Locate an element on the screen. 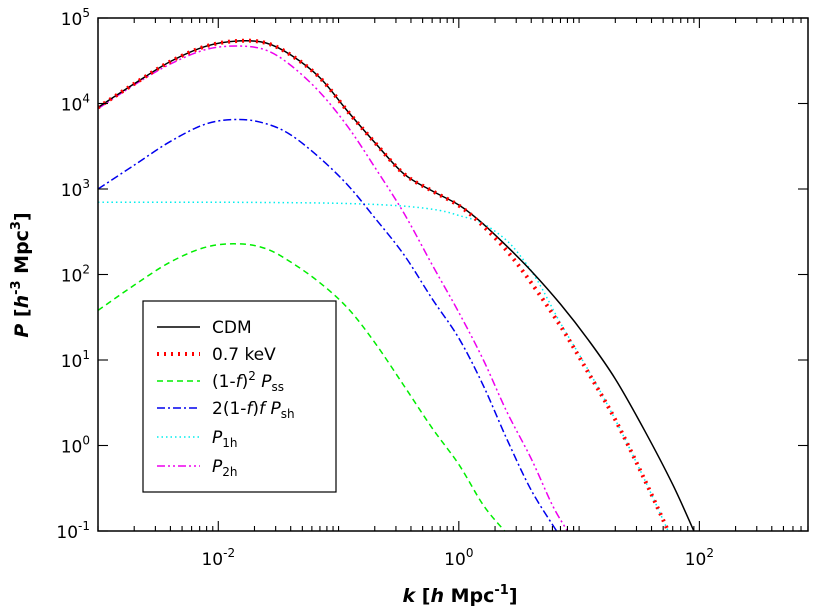 The width and height of the screenshot is (830, 612). x-tick-label: 10⁻² is located at coordinates (218, 558).